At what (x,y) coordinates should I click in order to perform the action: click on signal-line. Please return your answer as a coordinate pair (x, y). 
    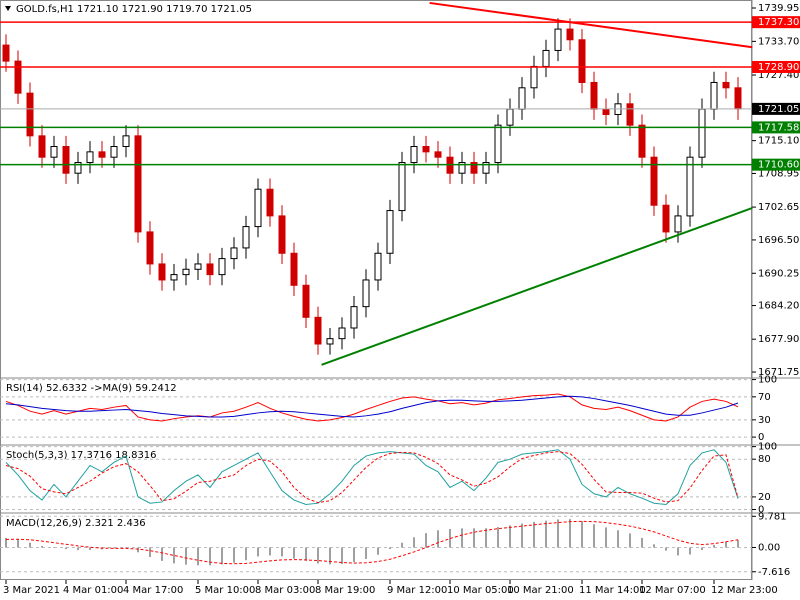
    Looking at the image, I should click on (372, 542).